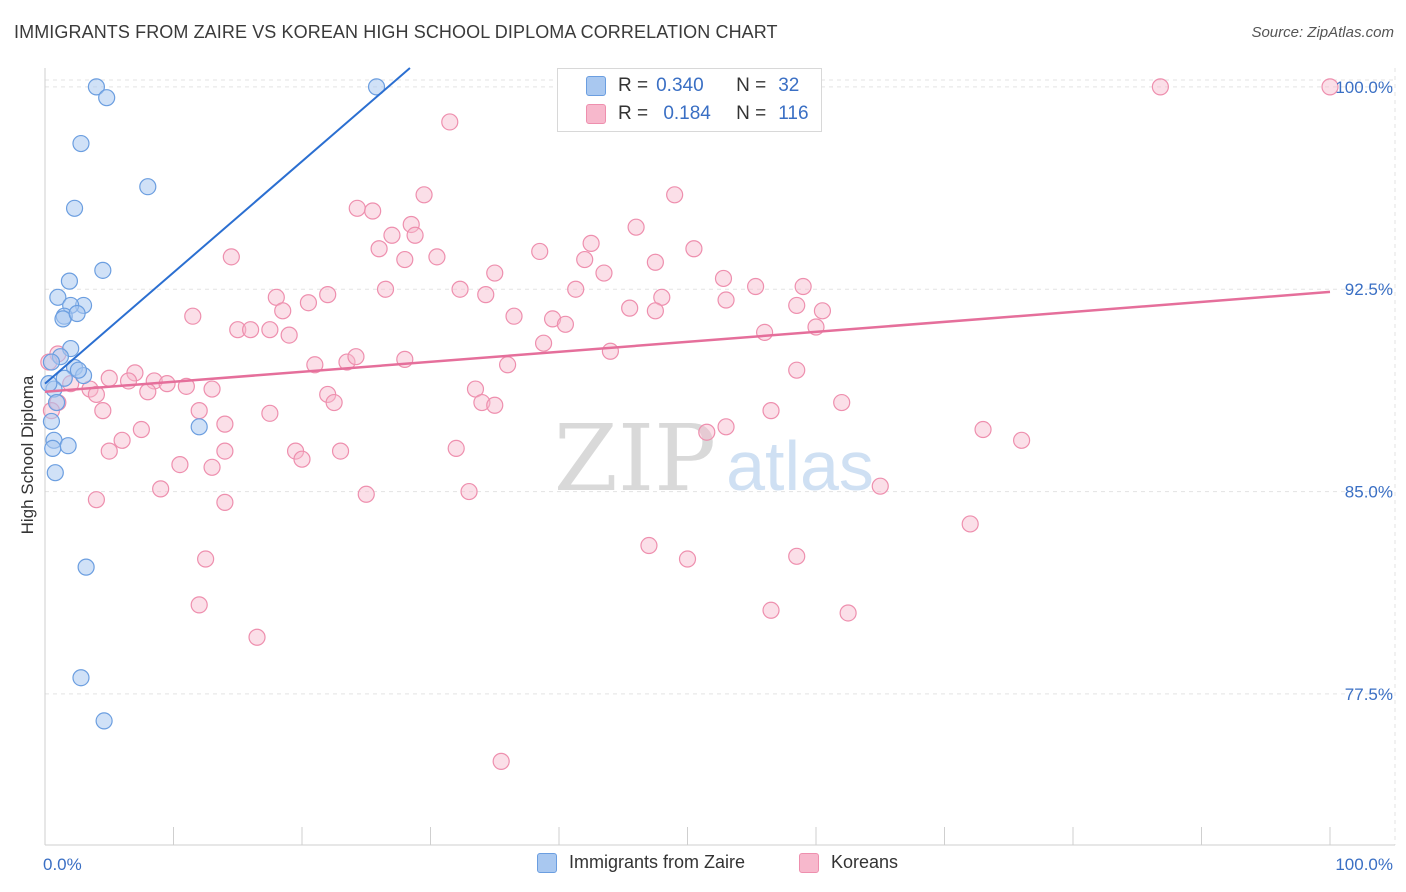  I want to click on y-tick-label: 100.0%, so click(1364, 87).